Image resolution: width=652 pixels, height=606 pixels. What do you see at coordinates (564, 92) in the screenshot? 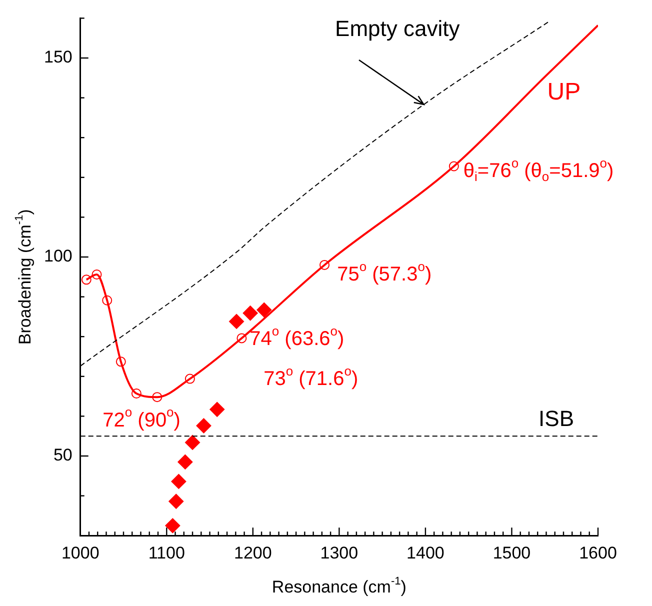
I see `annotation: UP` at bounding box center [564, 92].